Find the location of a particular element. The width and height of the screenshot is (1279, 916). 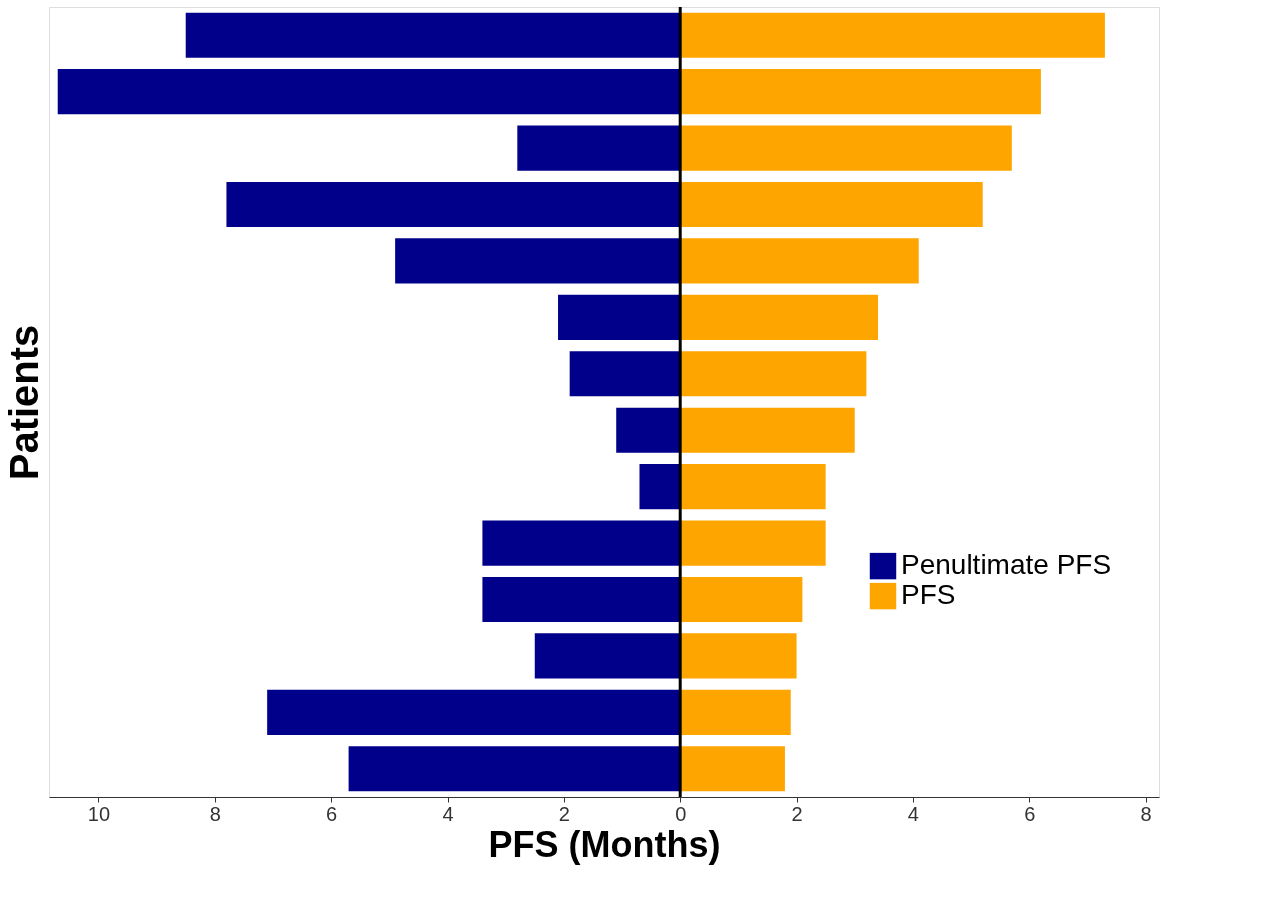

x-axis-title: PFS (Months) is located at coordinates (604, 844).